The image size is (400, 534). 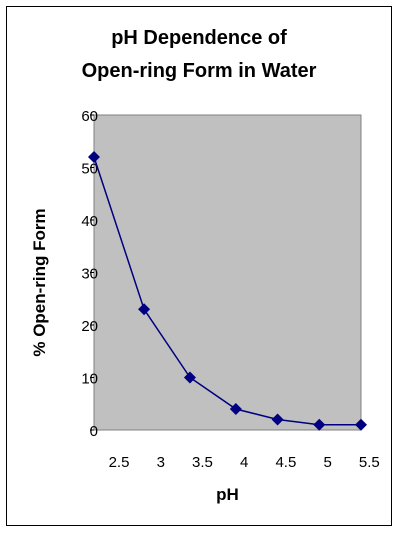 What do you see at coordinates (119, 462) in the screenshot?
I see `x-tick-label: 2.5` at bounding box center [119, 462].